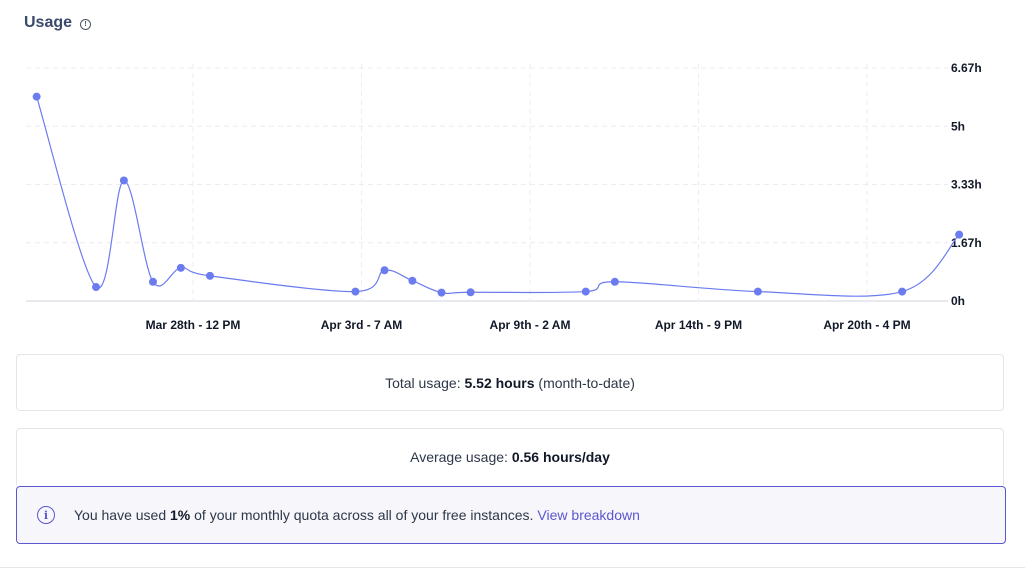 The height and width of the screenshot is (569, 1025). What do you see at coordinates (512, 567) in the screenshot?
I see `divider` at bounding box center [512, 567].